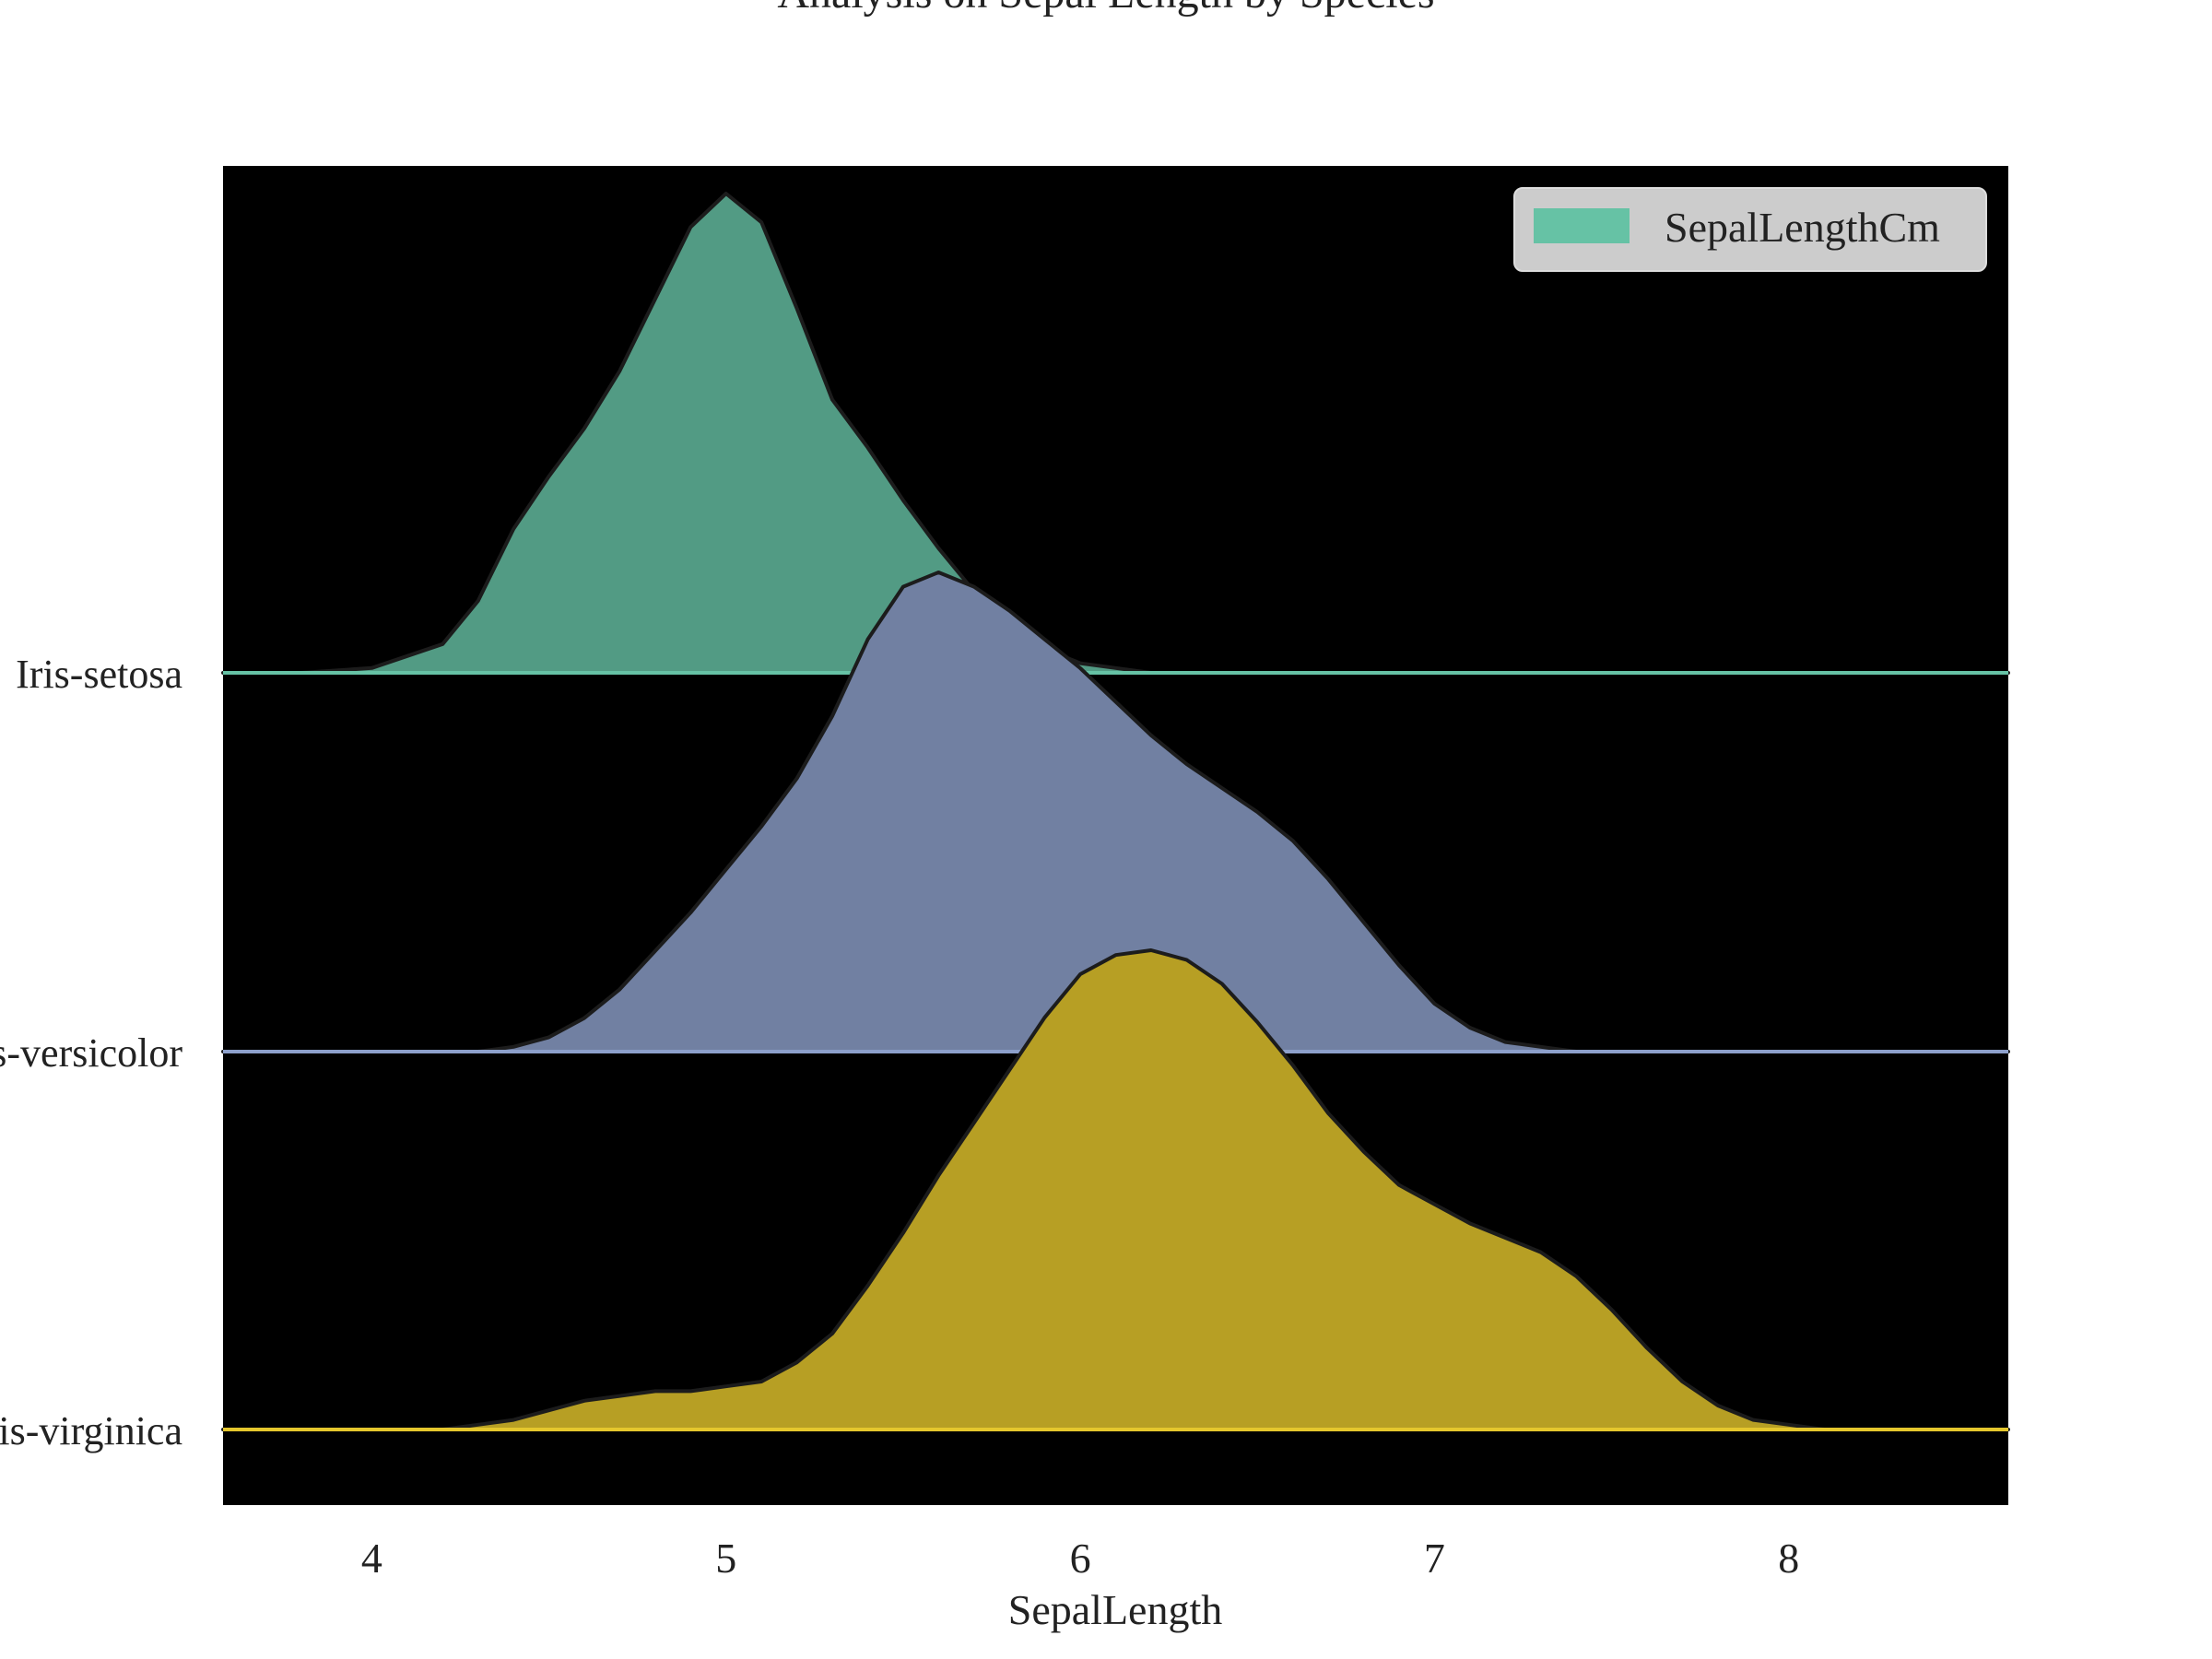 This screenshot has width=2212, height=1659. I want to click on x-tick-label: 4, so click(371, 1558).